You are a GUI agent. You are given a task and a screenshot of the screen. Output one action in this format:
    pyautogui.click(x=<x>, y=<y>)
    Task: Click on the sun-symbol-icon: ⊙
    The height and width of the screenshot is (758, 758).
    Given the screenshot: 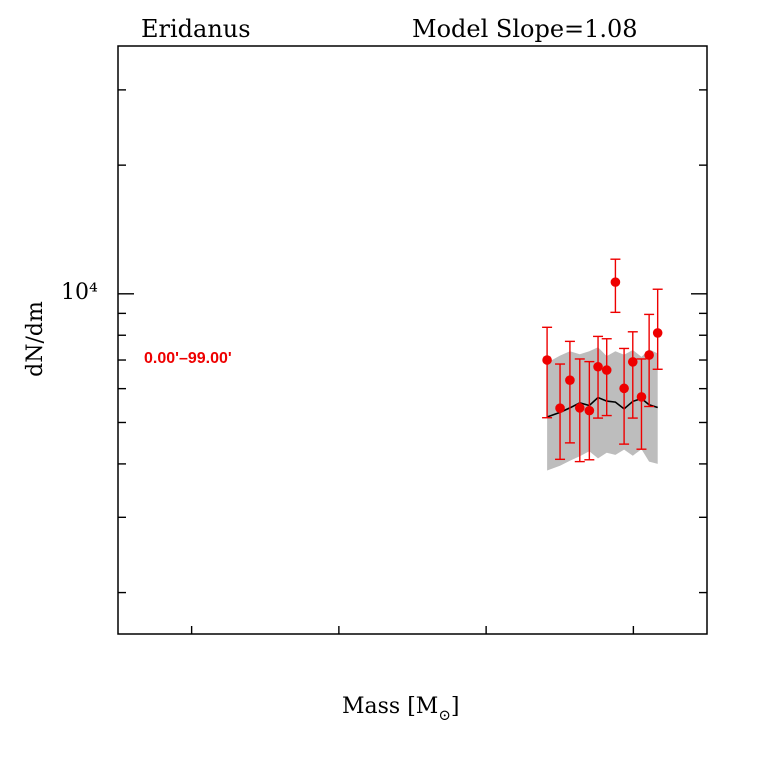 What is the action you would take?
    pyautogui.click(x=444, y=715)
    